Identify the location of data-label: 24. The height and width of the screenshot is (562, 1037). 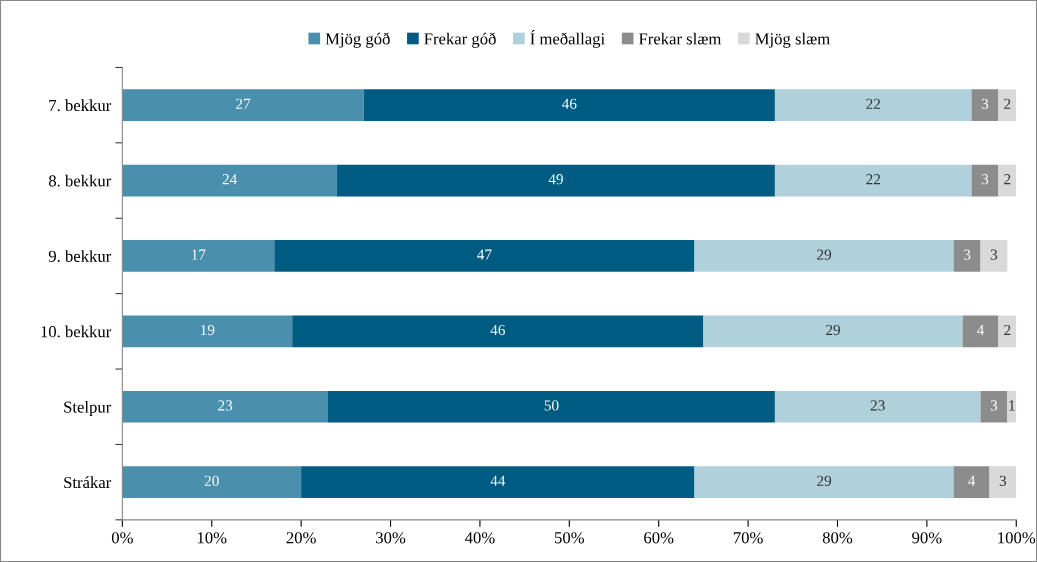
(230, 179).